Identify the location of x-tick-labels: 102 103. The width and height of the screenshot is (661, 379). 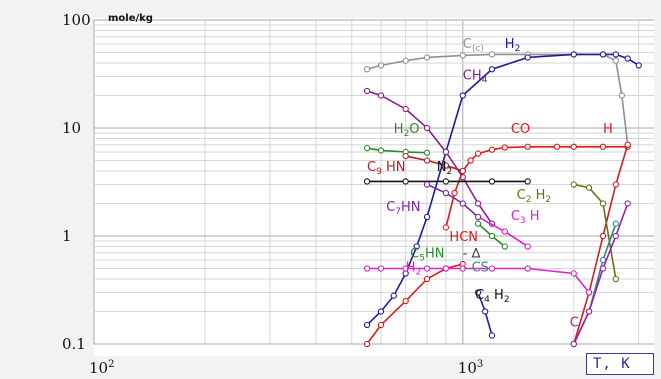
(286, 368).